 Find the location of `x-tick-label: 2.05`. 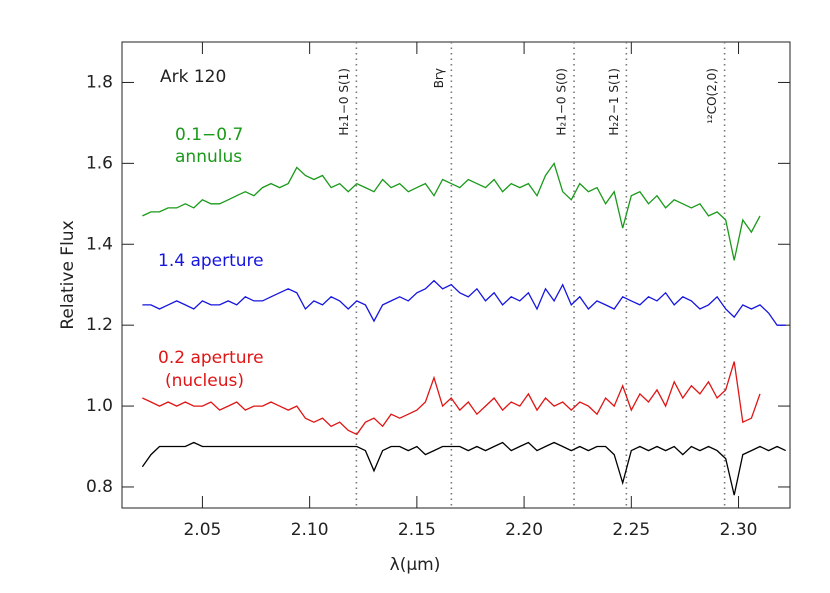

x-tick-label: 2.05 is located at coordinates (202, 530).